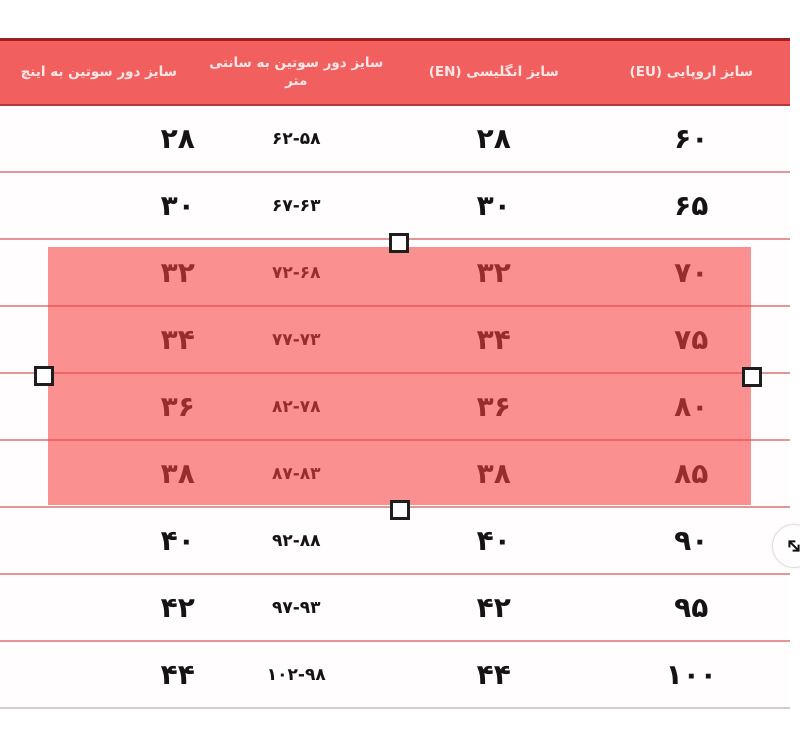 The width and height of the screenshot is (800, 750). What do you see at coordinates (99, 674) in the screenshot?
I see `inch-size-cell: ۴۴` at bounding box center [99, 674].